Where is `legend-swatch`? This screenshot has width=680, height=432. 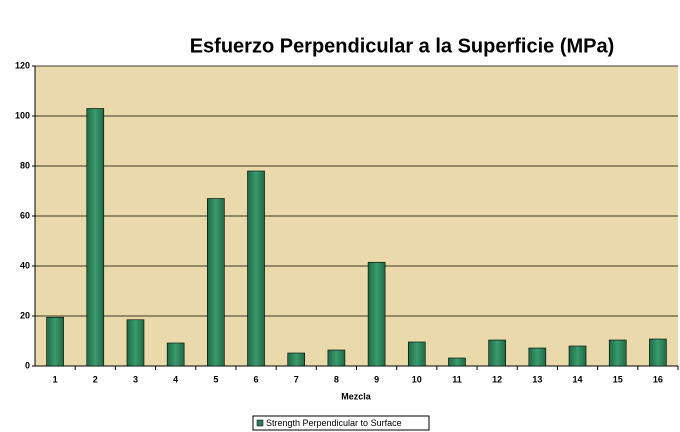 legend-swatch is located at coordinates (260, 423).